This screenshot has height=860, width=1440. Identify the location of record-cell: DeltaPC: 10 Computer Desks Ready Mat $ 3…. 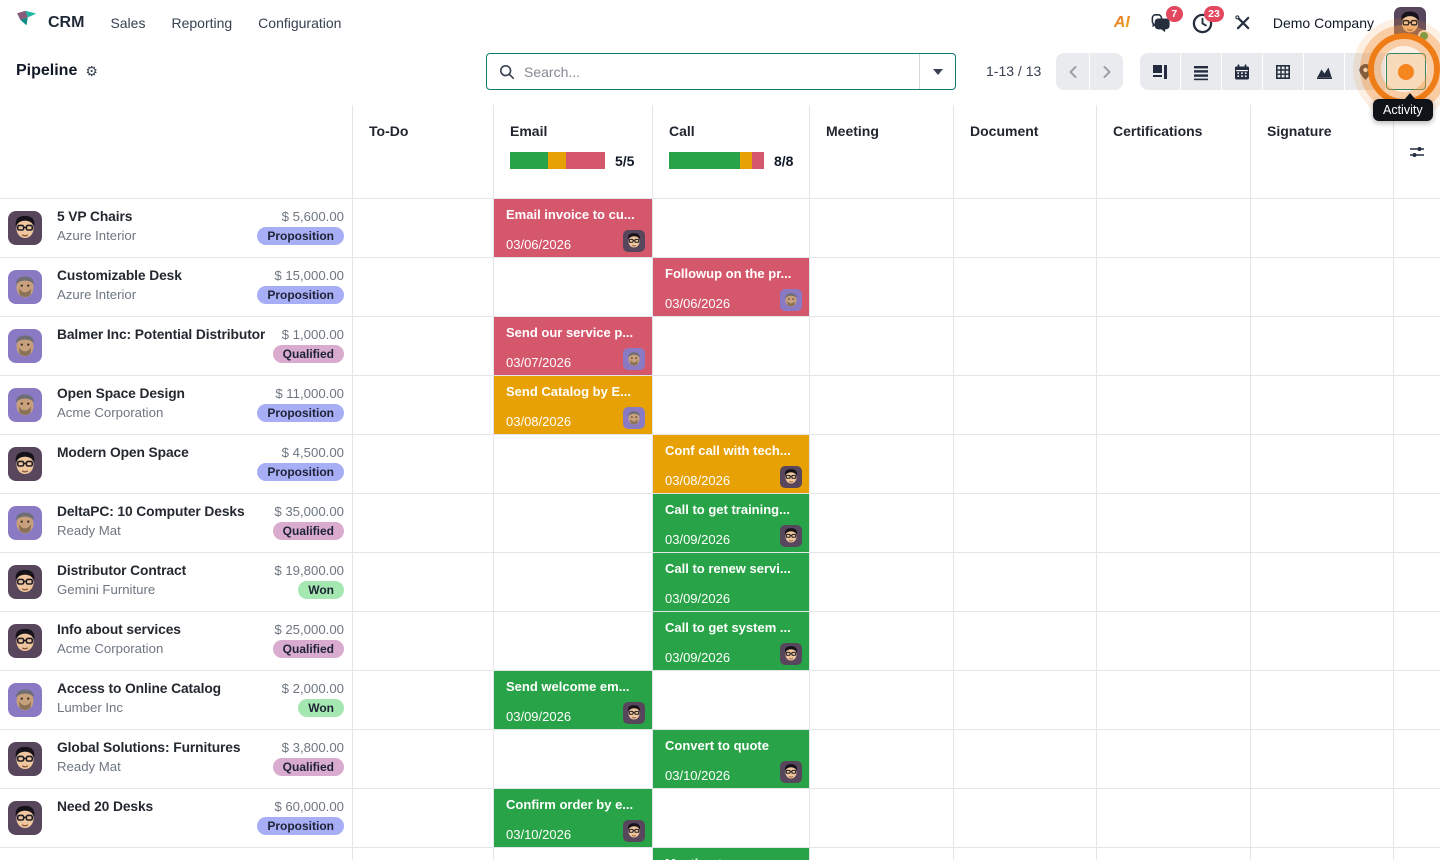
(176, 523).